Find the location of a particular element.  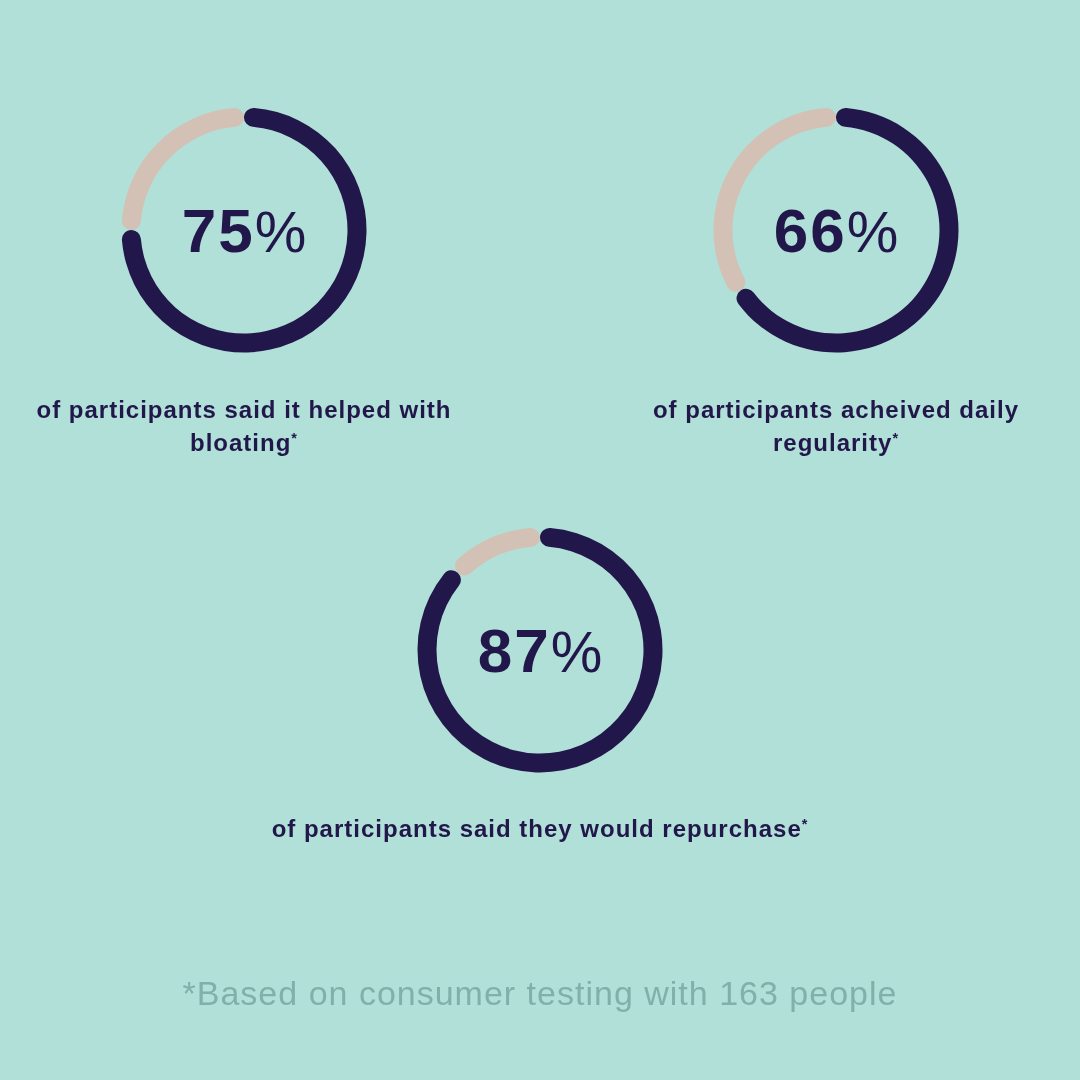

data-label: 87% is located at coordinates (540, 650).